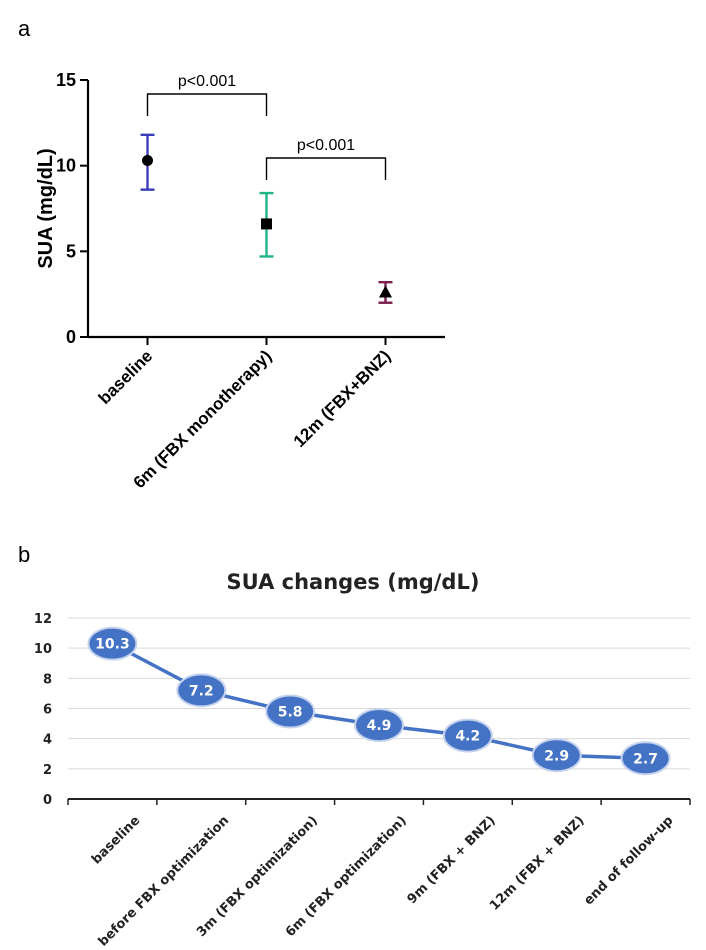 This screenshot has height=950, width=706. Describe the element at coordinates (47, 679) in the screenshot. I see `y-tick-label: 8` at that location.